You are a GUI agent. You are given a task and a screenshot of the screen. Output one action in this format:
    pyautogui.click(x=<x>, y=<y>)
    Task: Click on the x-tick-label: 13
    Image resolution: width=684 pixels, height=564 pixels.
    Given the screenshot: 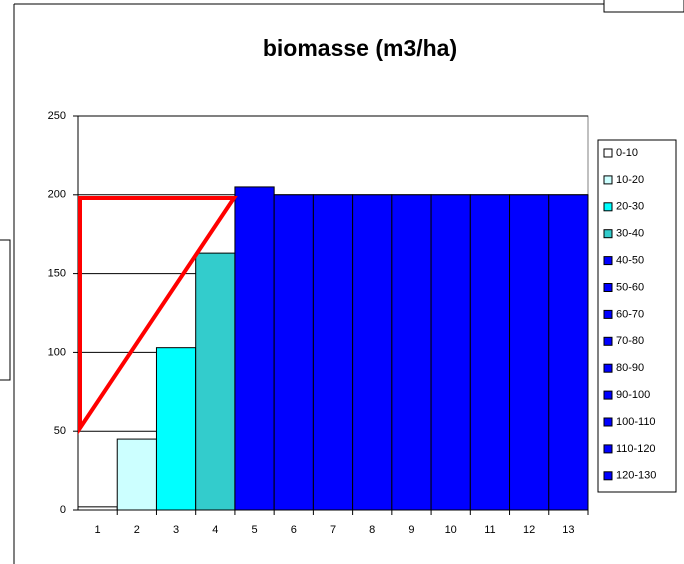 What is the action you would take?
    pyautogui.click(x=568, y=530)
    